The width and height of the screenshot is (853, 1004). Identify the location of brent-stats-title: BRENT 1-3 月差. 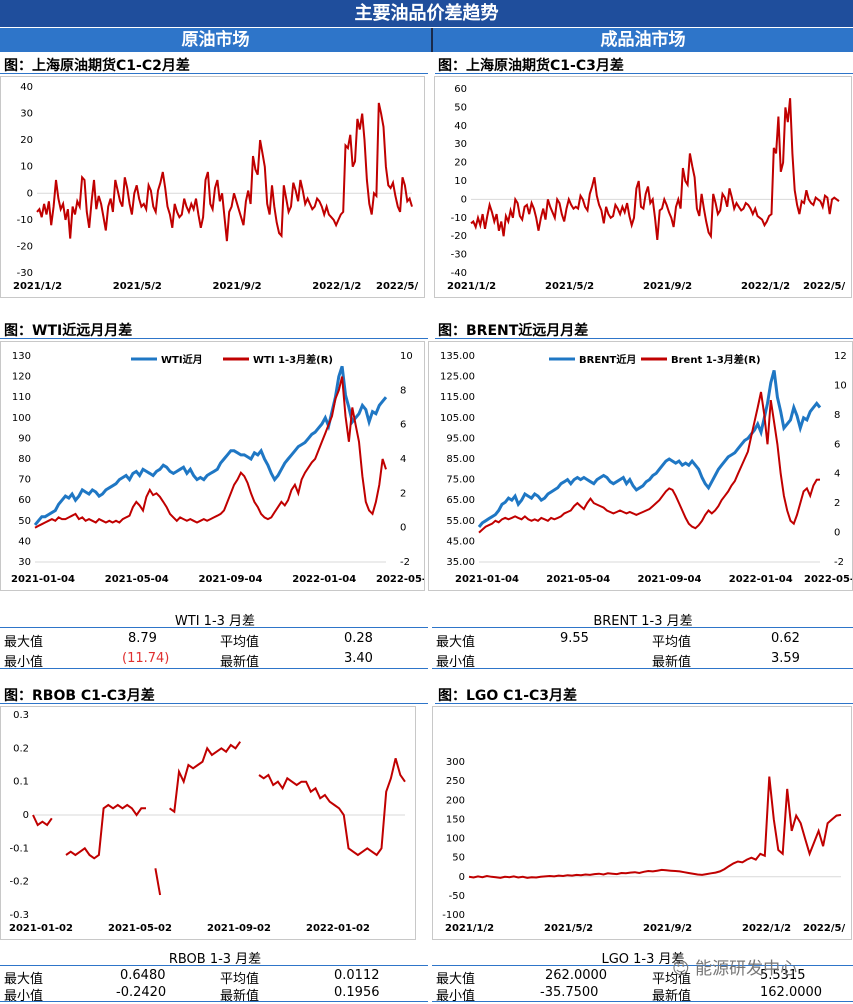
(643, 621).